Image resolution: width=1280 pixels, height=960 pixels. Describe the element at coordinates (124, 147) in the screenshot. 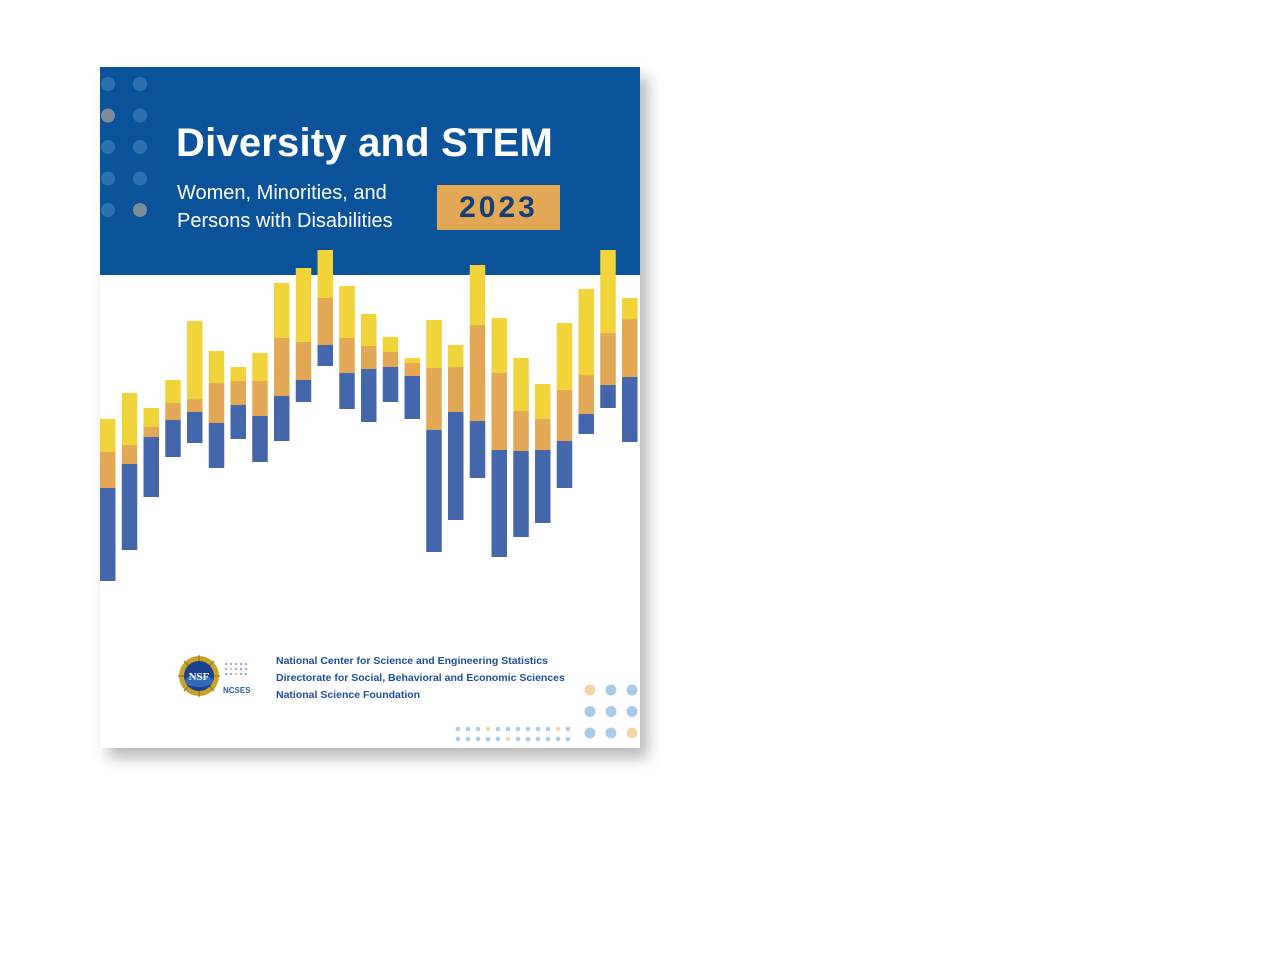

I see `decorative-dots-top-left` at that location.